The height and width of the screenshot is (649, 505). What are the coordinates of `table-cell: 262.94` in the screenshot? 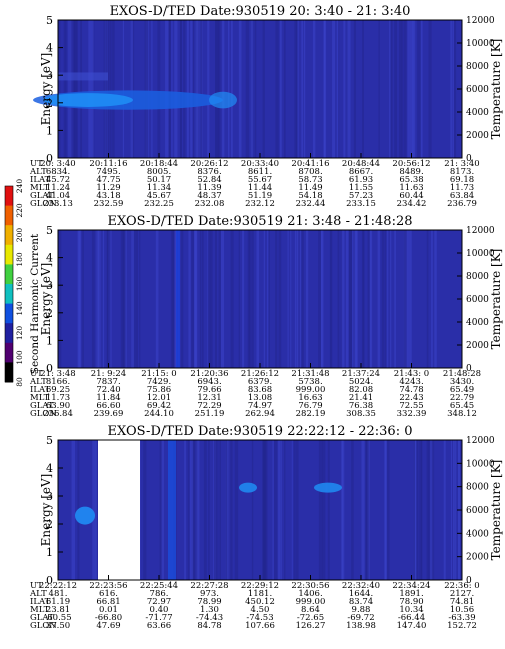 It's located at (260, 414).